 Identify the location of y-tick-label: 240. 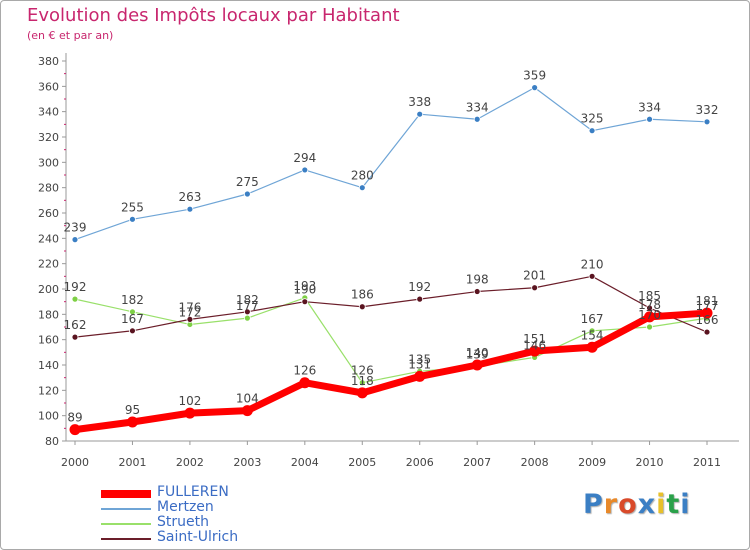
(48, 238).